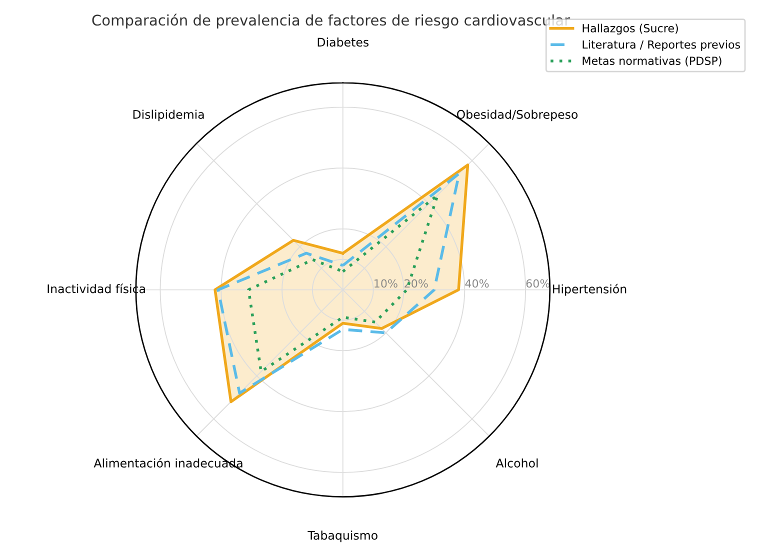 The height and width of the screenshot is (552, 762). I want to click on spoke-label: Obesidad/Sobrepeso, so click(517, 116).